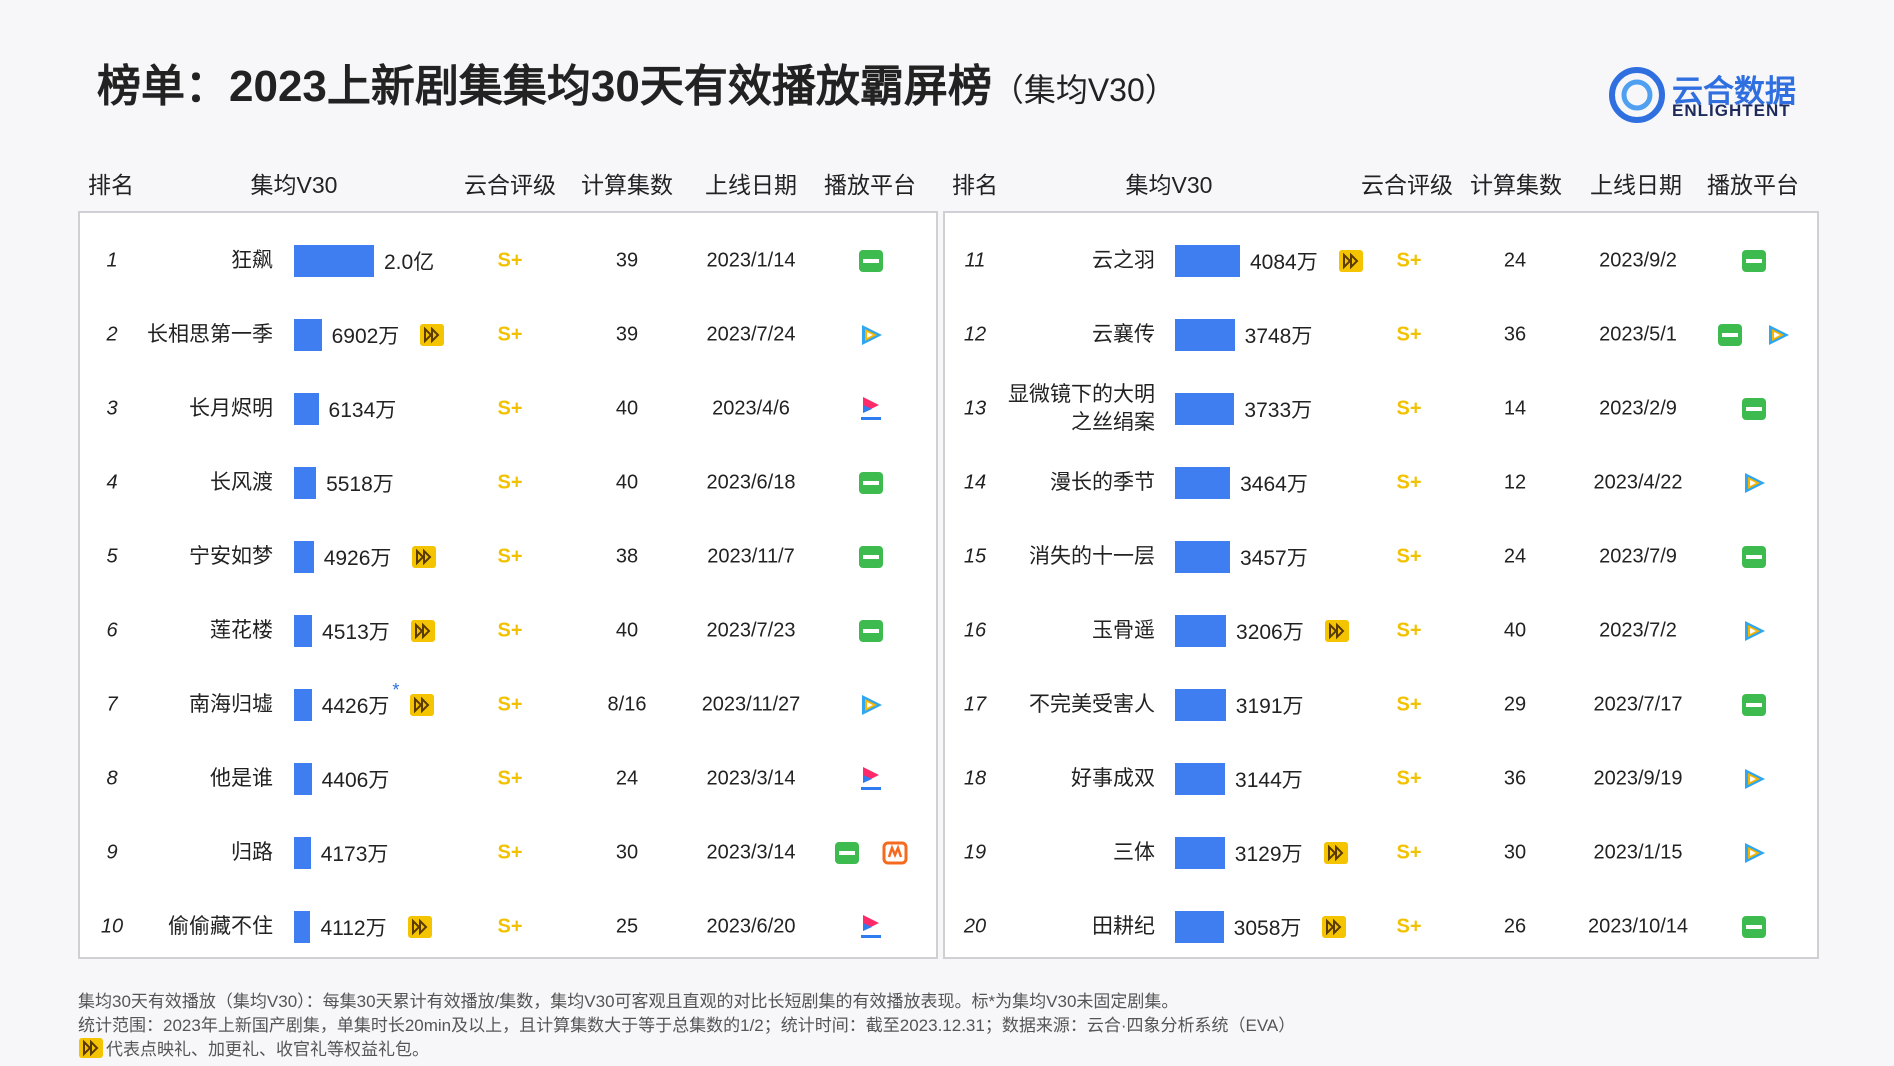 This screenshot has height=1066, width=1894. What do you see at coordinates (112, 408) in the screenshot?
I see `rank: 3` at bounding box center [112, 408].